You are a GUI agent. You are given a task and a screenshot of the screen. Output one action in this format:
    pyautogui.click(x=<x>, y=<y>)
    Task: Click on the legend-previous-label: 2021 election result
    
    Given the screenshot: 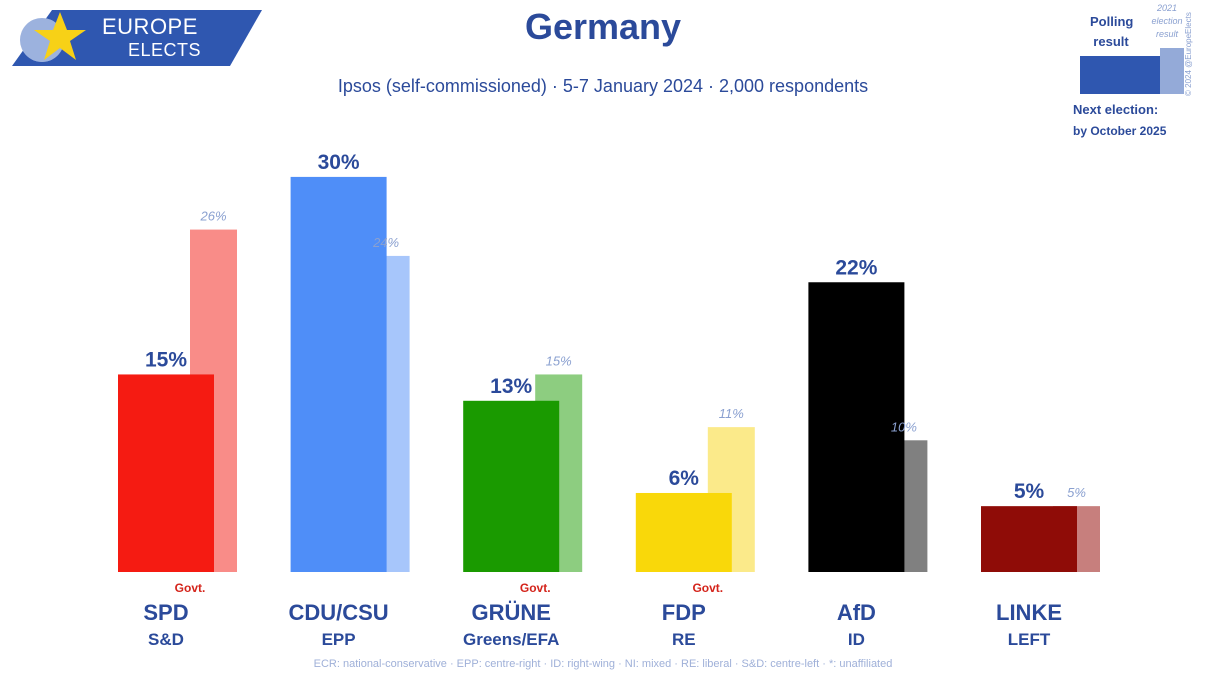 What is the action you would take?
    pyautogui.click(x=1167, y=21)
    